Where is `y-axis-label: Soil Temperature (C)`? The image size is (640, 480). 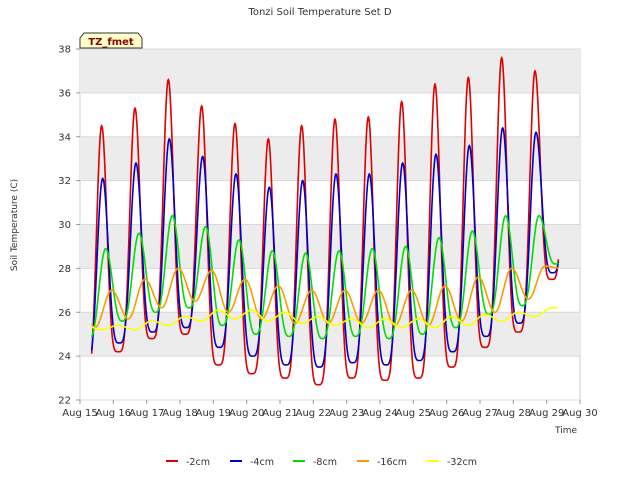
y-axis-label: Soil Temperature (C) is located at coordinates (15, 225).